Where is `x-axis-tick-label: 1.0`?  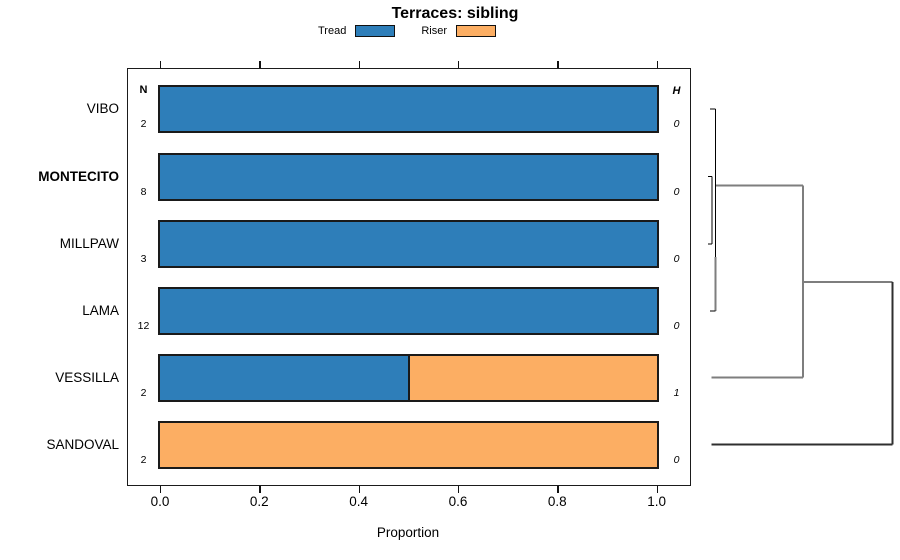
x-axis-tick-label: 1.0 is located at coordinates (656, 501).